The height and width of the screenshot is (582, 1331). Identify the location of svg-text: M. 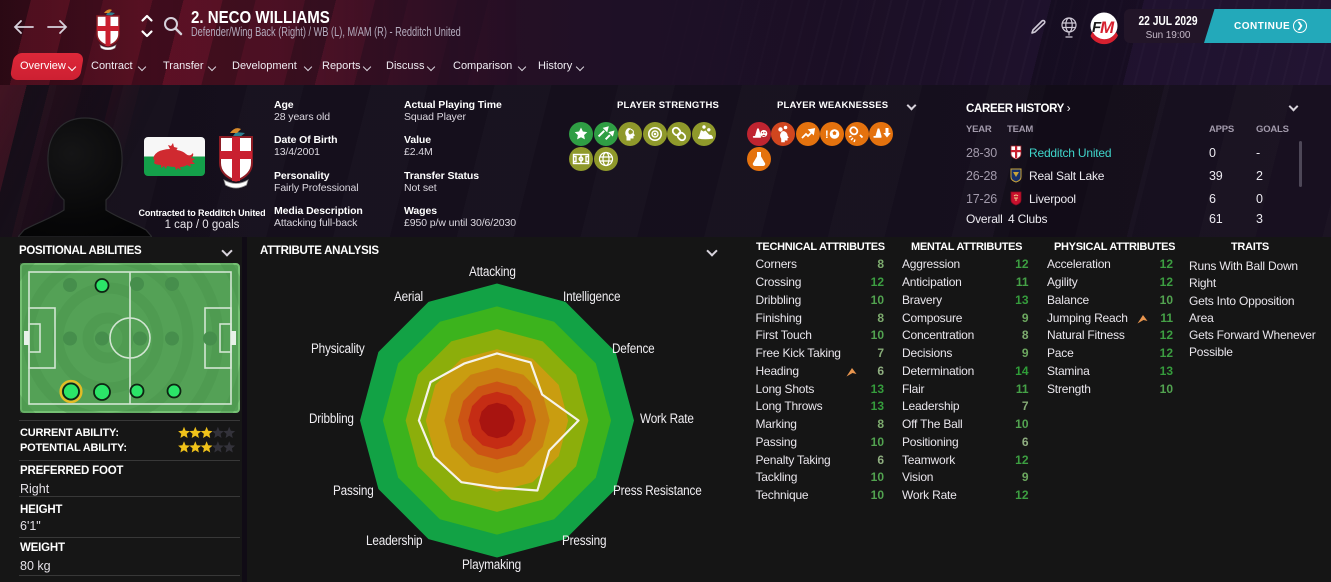
(1107, 27).